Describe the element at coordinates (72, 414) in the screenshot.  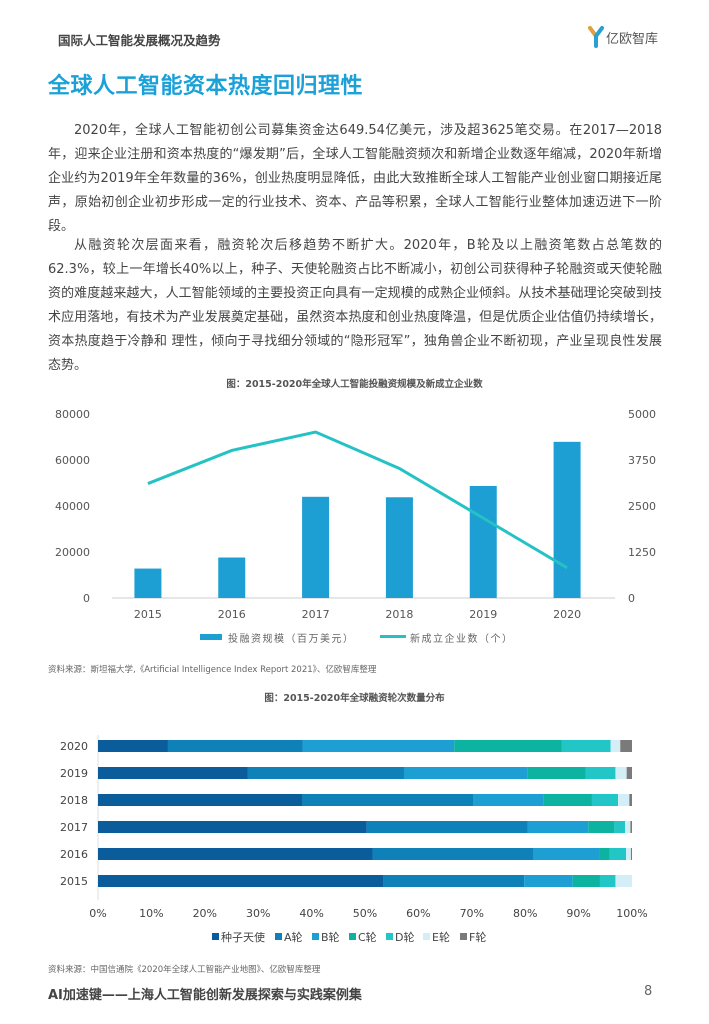
I see `left-tick-label: 80000` at that location.